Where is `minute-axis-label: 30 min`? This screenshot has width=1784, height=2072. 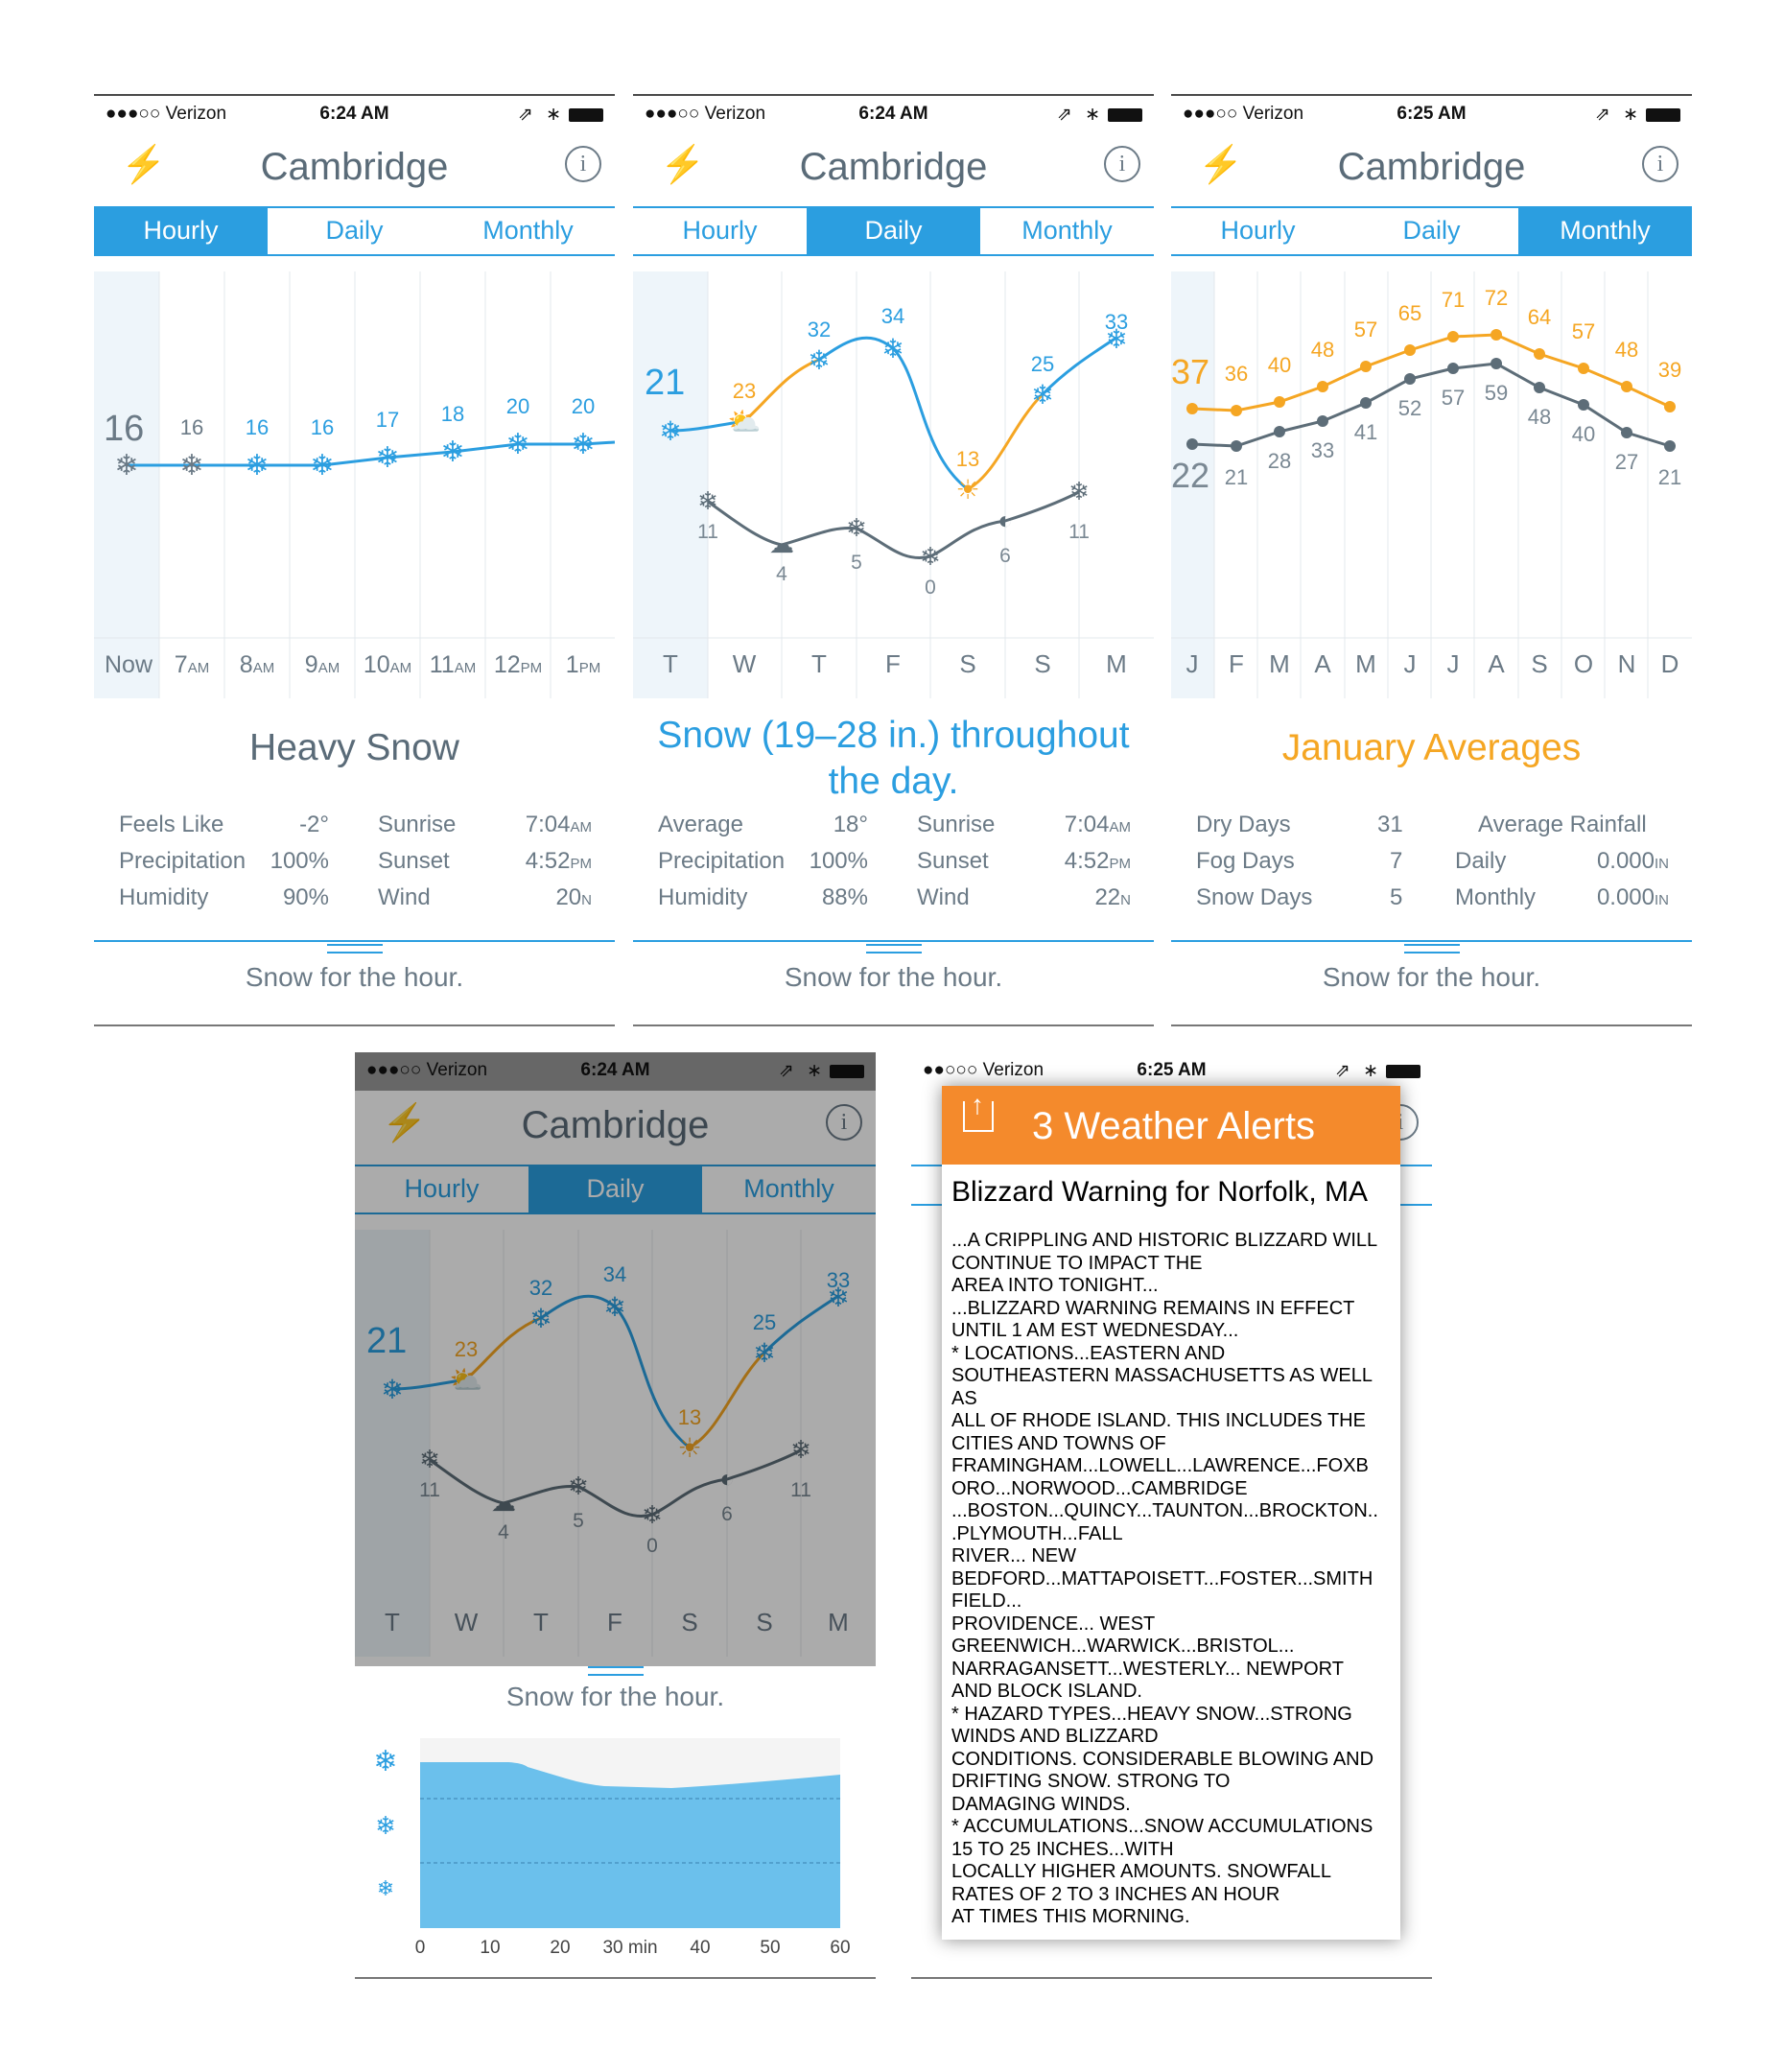 minute-axis-label: 30 min is located at coordinates (629, 1948).